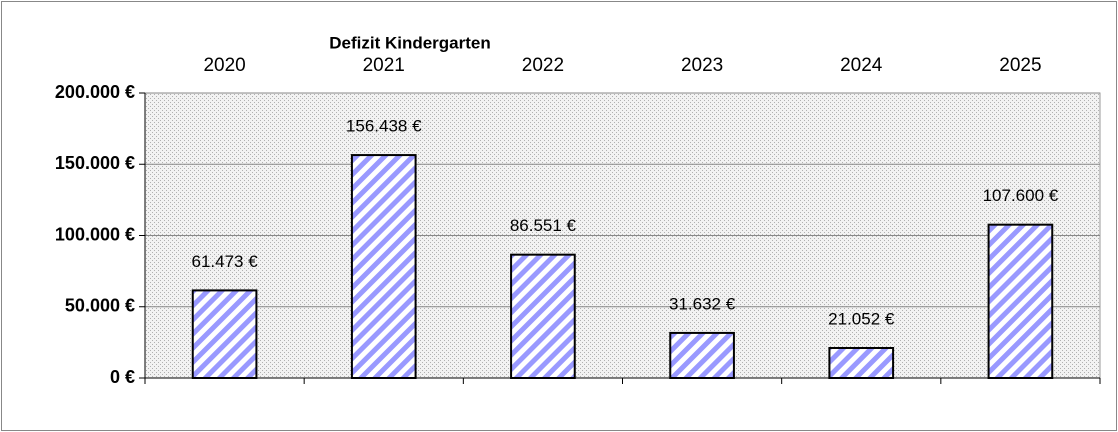  I want to click on y-tick-label: 200.000 €, so click(95, 92).